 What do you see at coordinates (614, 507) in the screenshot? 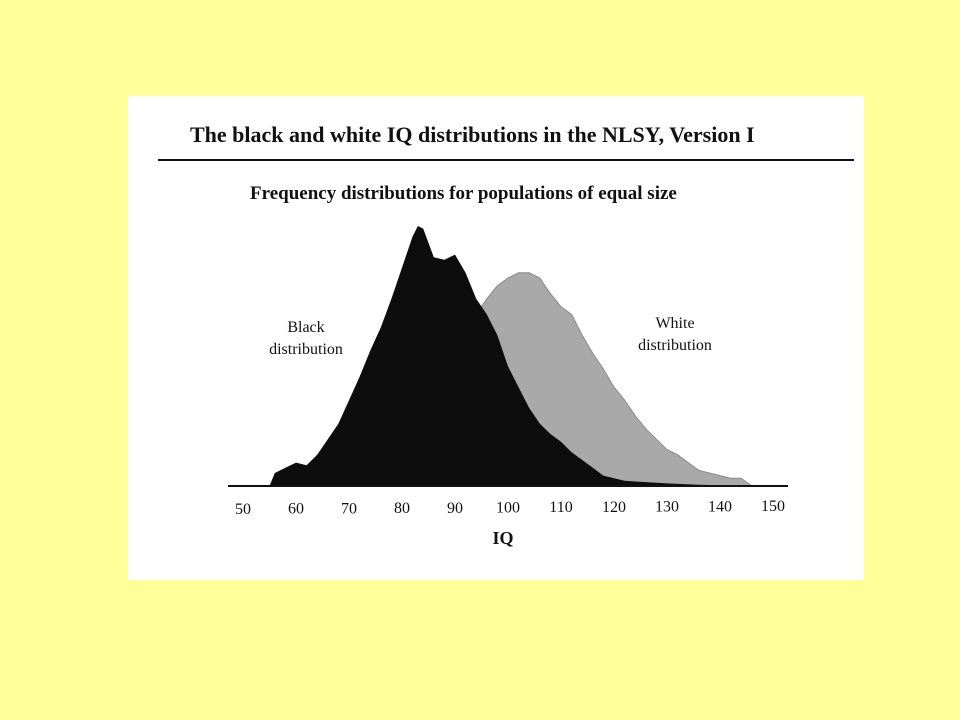
I see `x-tick-label: 120` at bounding box center [614, 507].